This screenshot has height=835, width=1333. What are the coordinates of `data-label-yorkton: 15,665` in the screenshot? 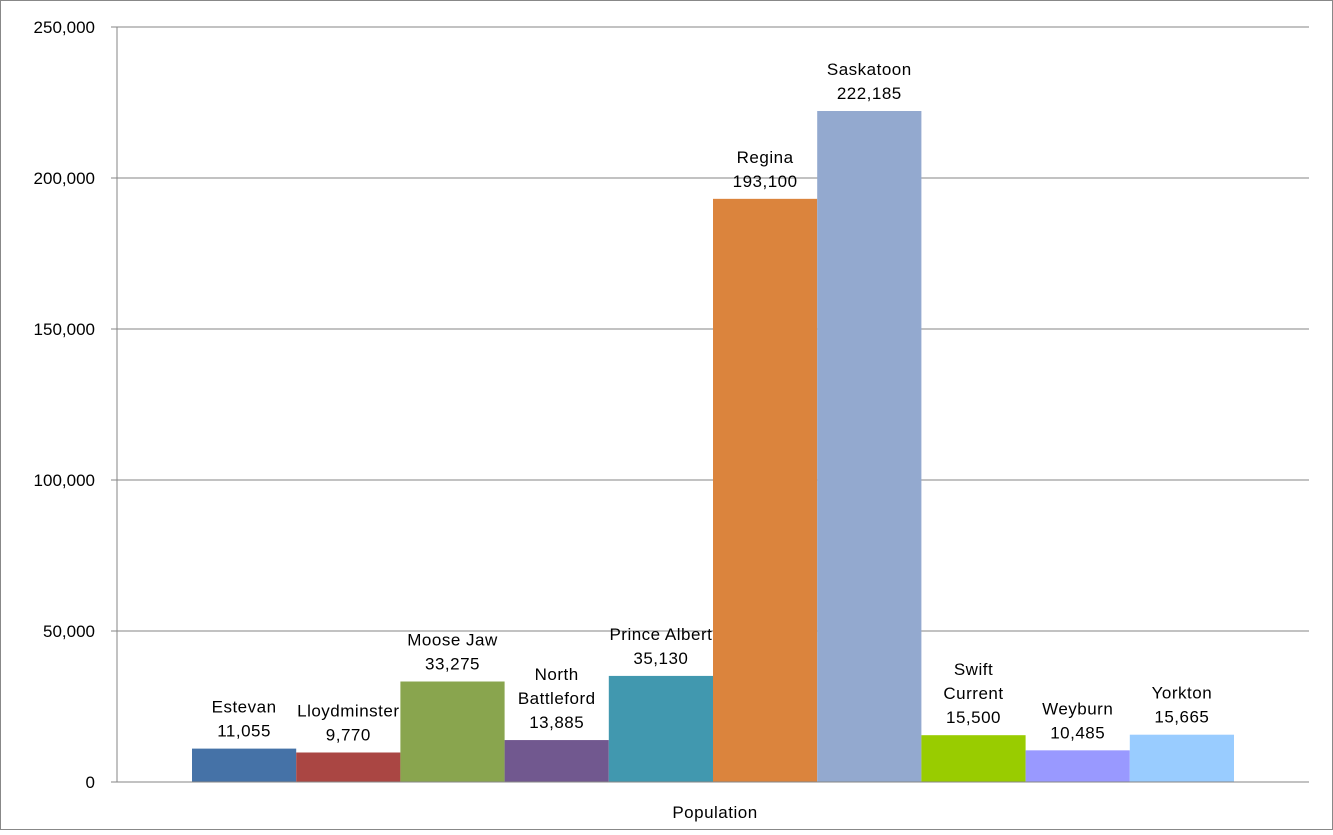 It's located at (1181, 717).